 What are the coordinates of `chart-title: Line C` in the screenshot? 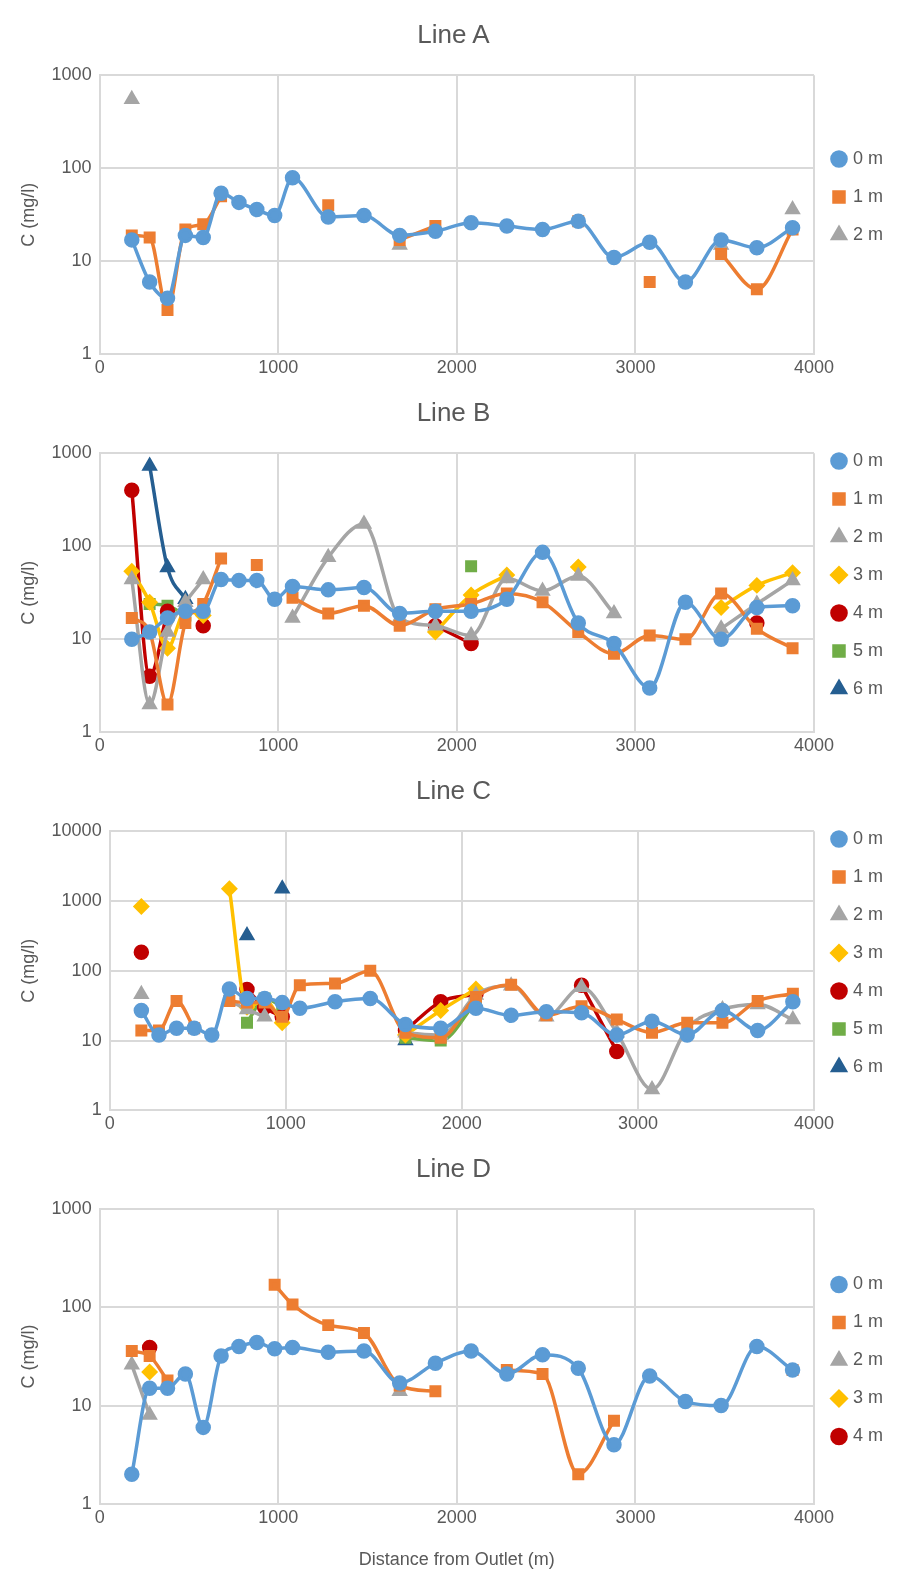 It's located at (453, 789).